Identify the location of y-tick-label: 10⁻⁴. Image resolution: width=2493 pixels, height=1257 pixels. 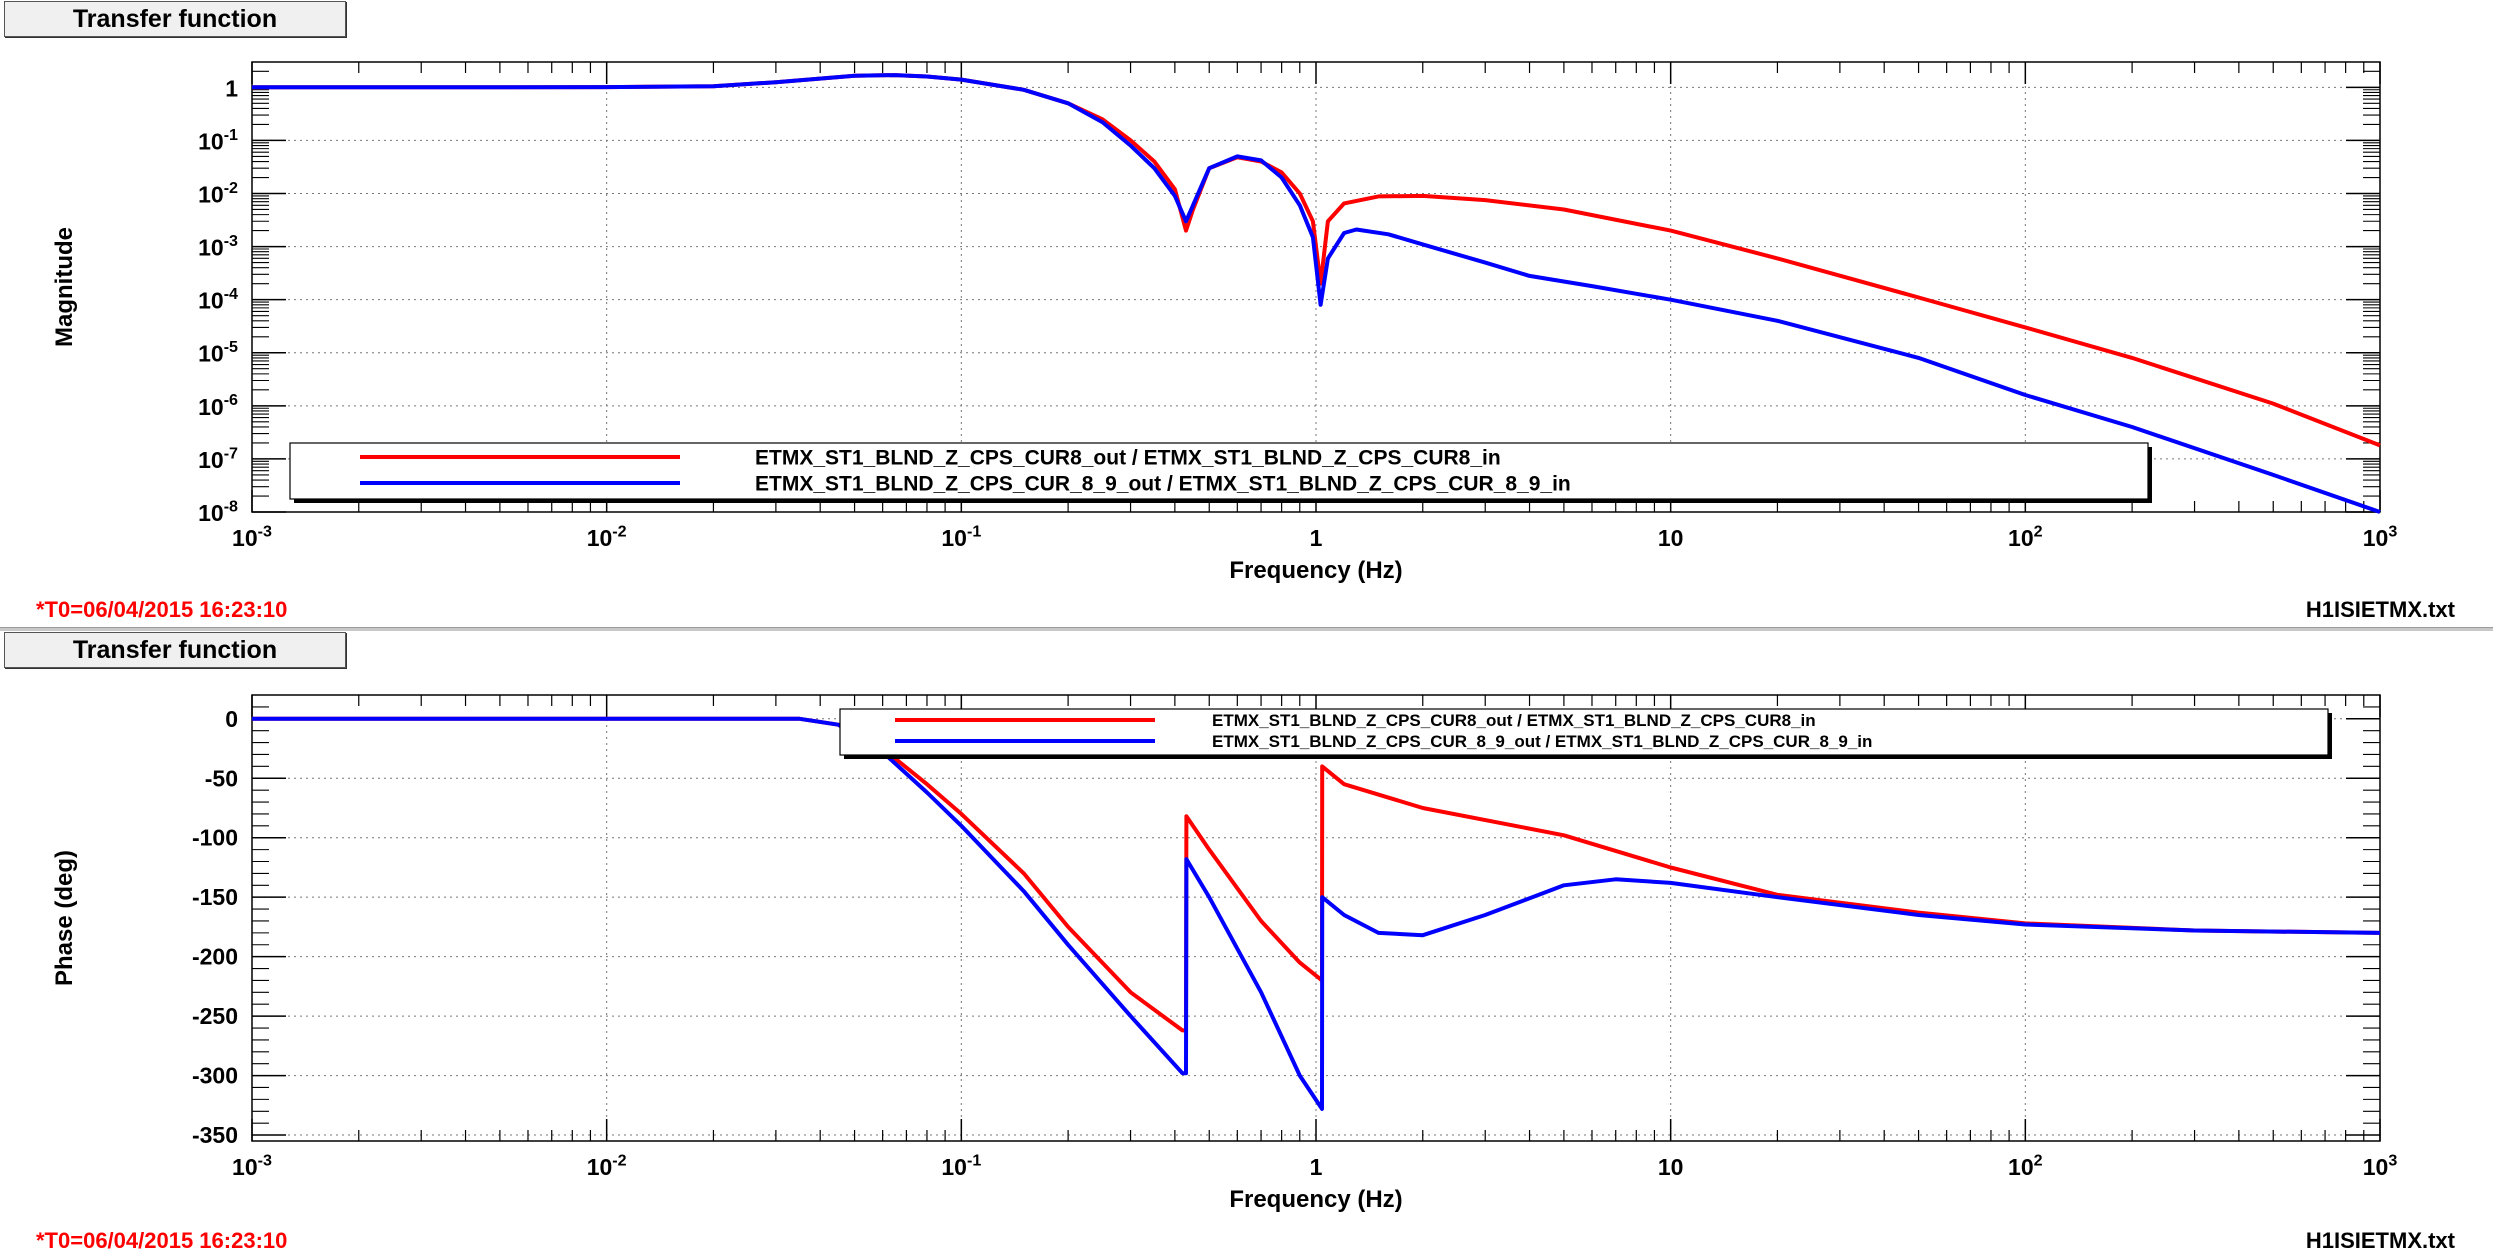
(218, 299).